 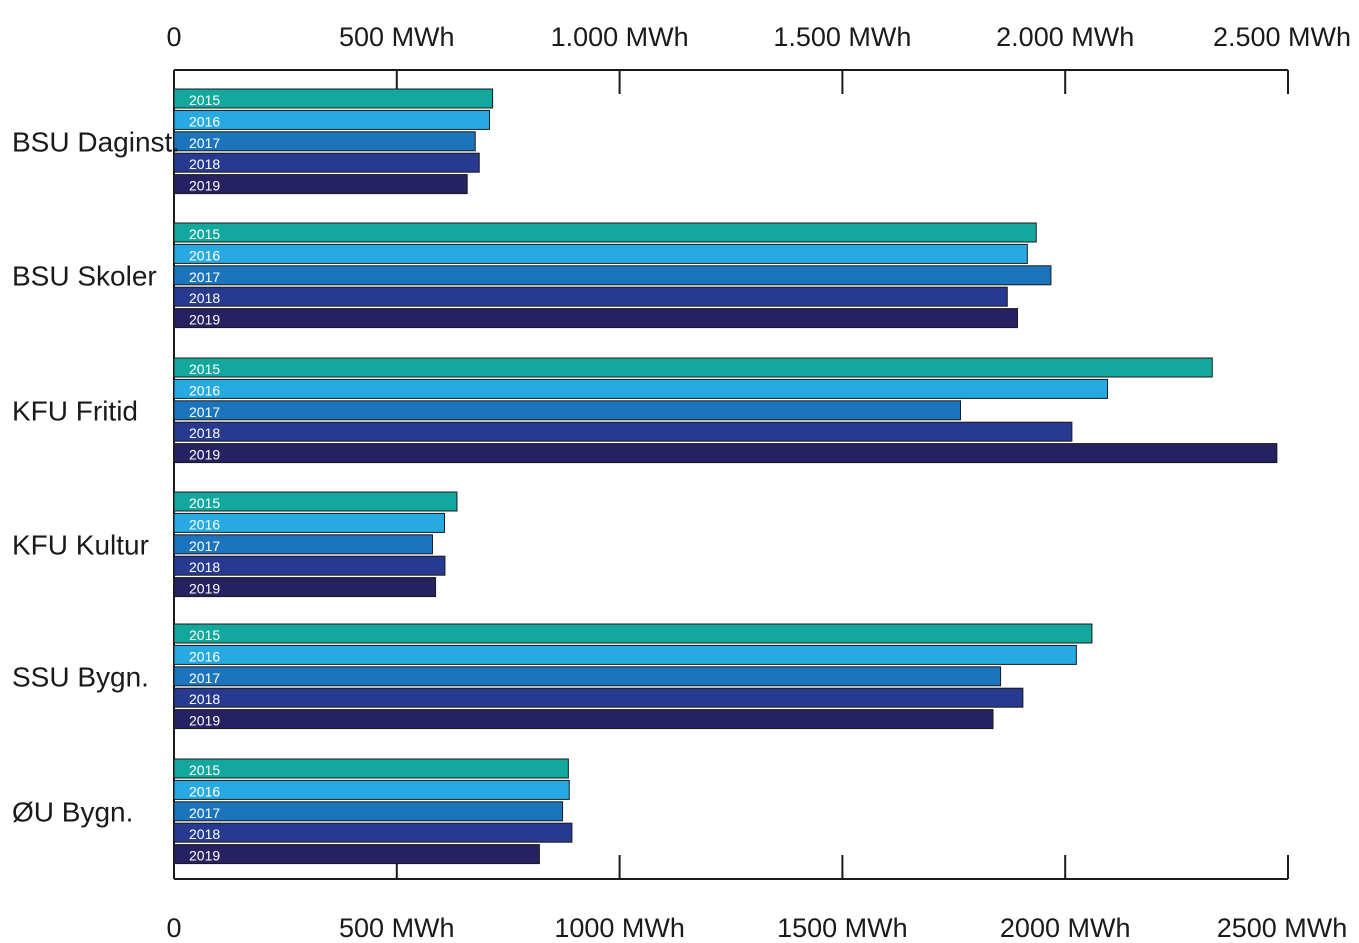 What do you see at coordinates (619, 928) in the screenshot?
I see `bottom-tick-label: 1000 MWh` at bounding box center [619, 928].